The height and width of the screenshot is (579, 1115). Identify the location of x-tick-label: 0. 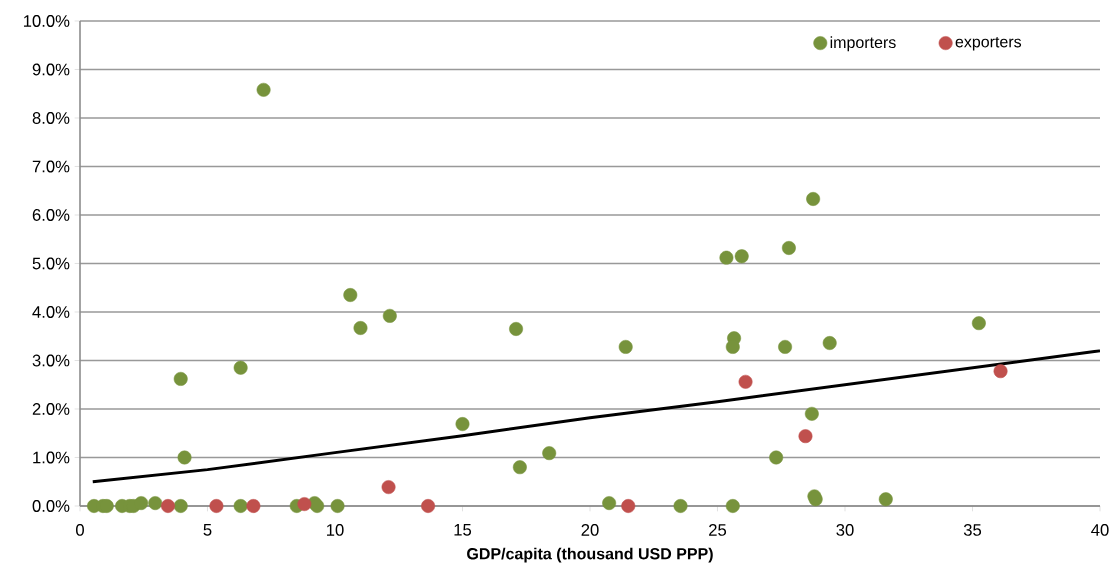
(80, 530).